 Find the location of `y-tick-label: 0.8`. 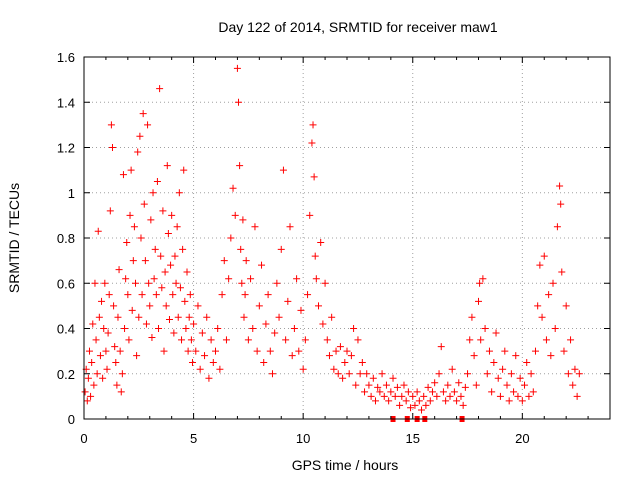

y-tick-label: 0.8 is located at coordinates (66, 238).